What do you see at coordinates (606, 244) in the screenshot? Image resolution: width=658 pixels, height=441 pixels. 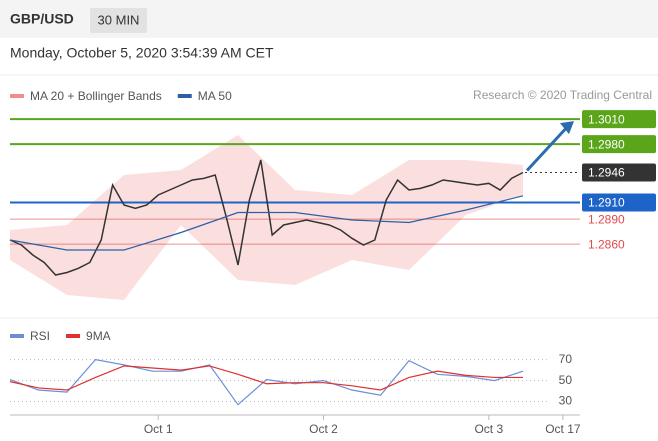 I see `level-label: 1.2860` at bounding box center [606, 244].